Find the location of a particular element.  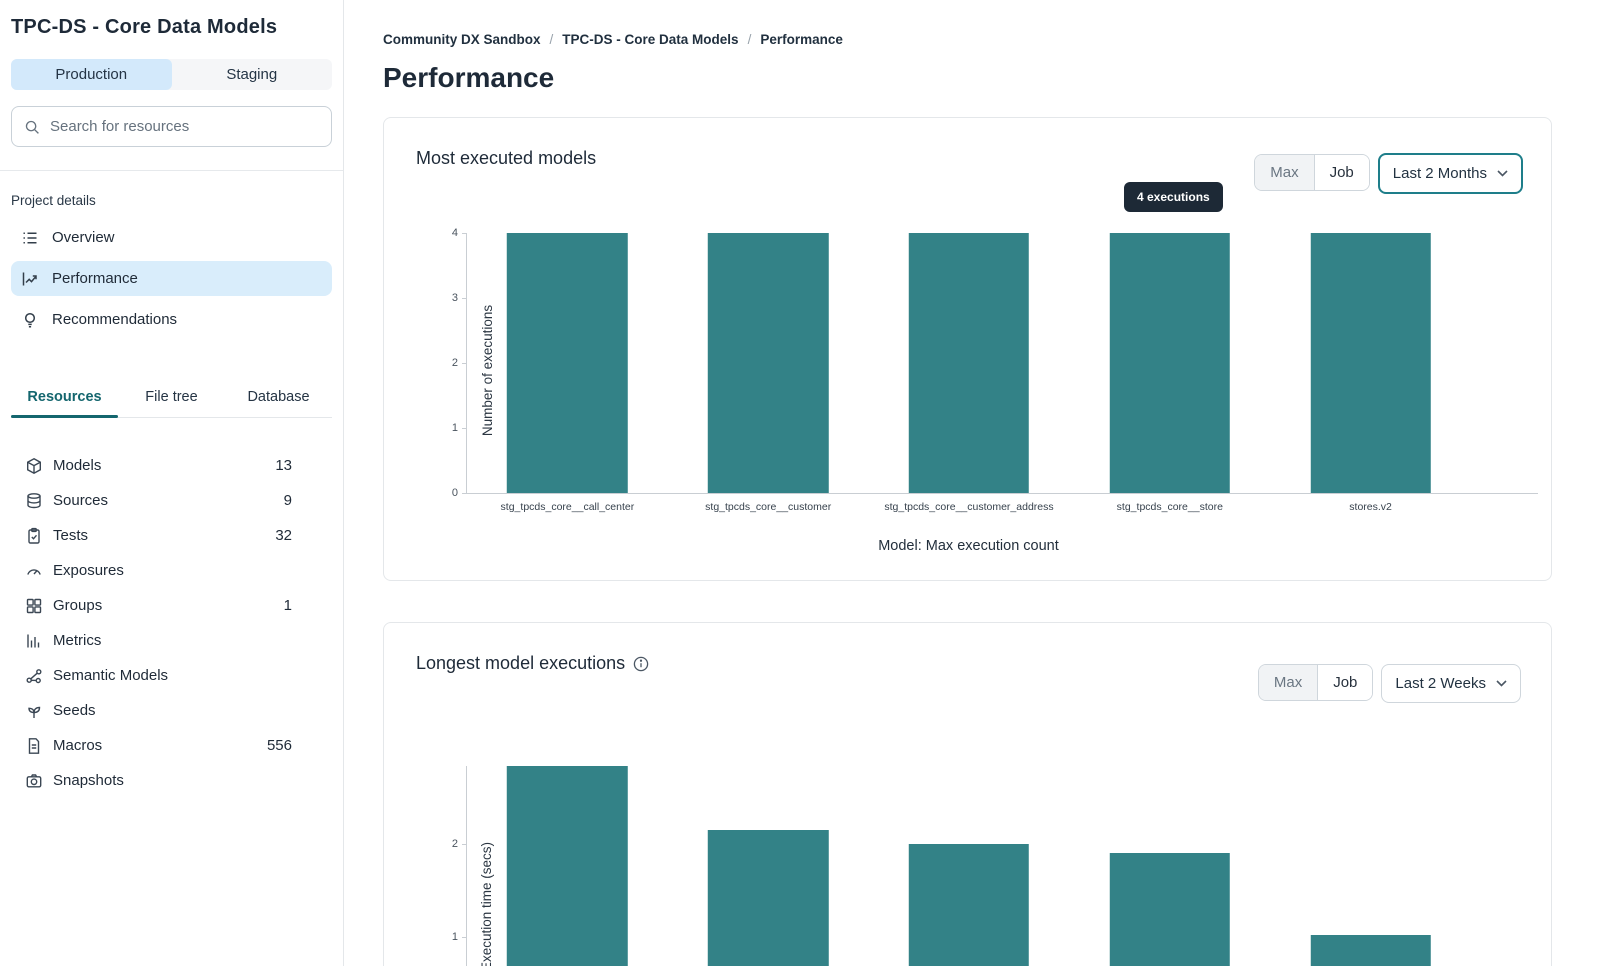

sidebar-item-label: Performance is located at coordinates (95, 278).